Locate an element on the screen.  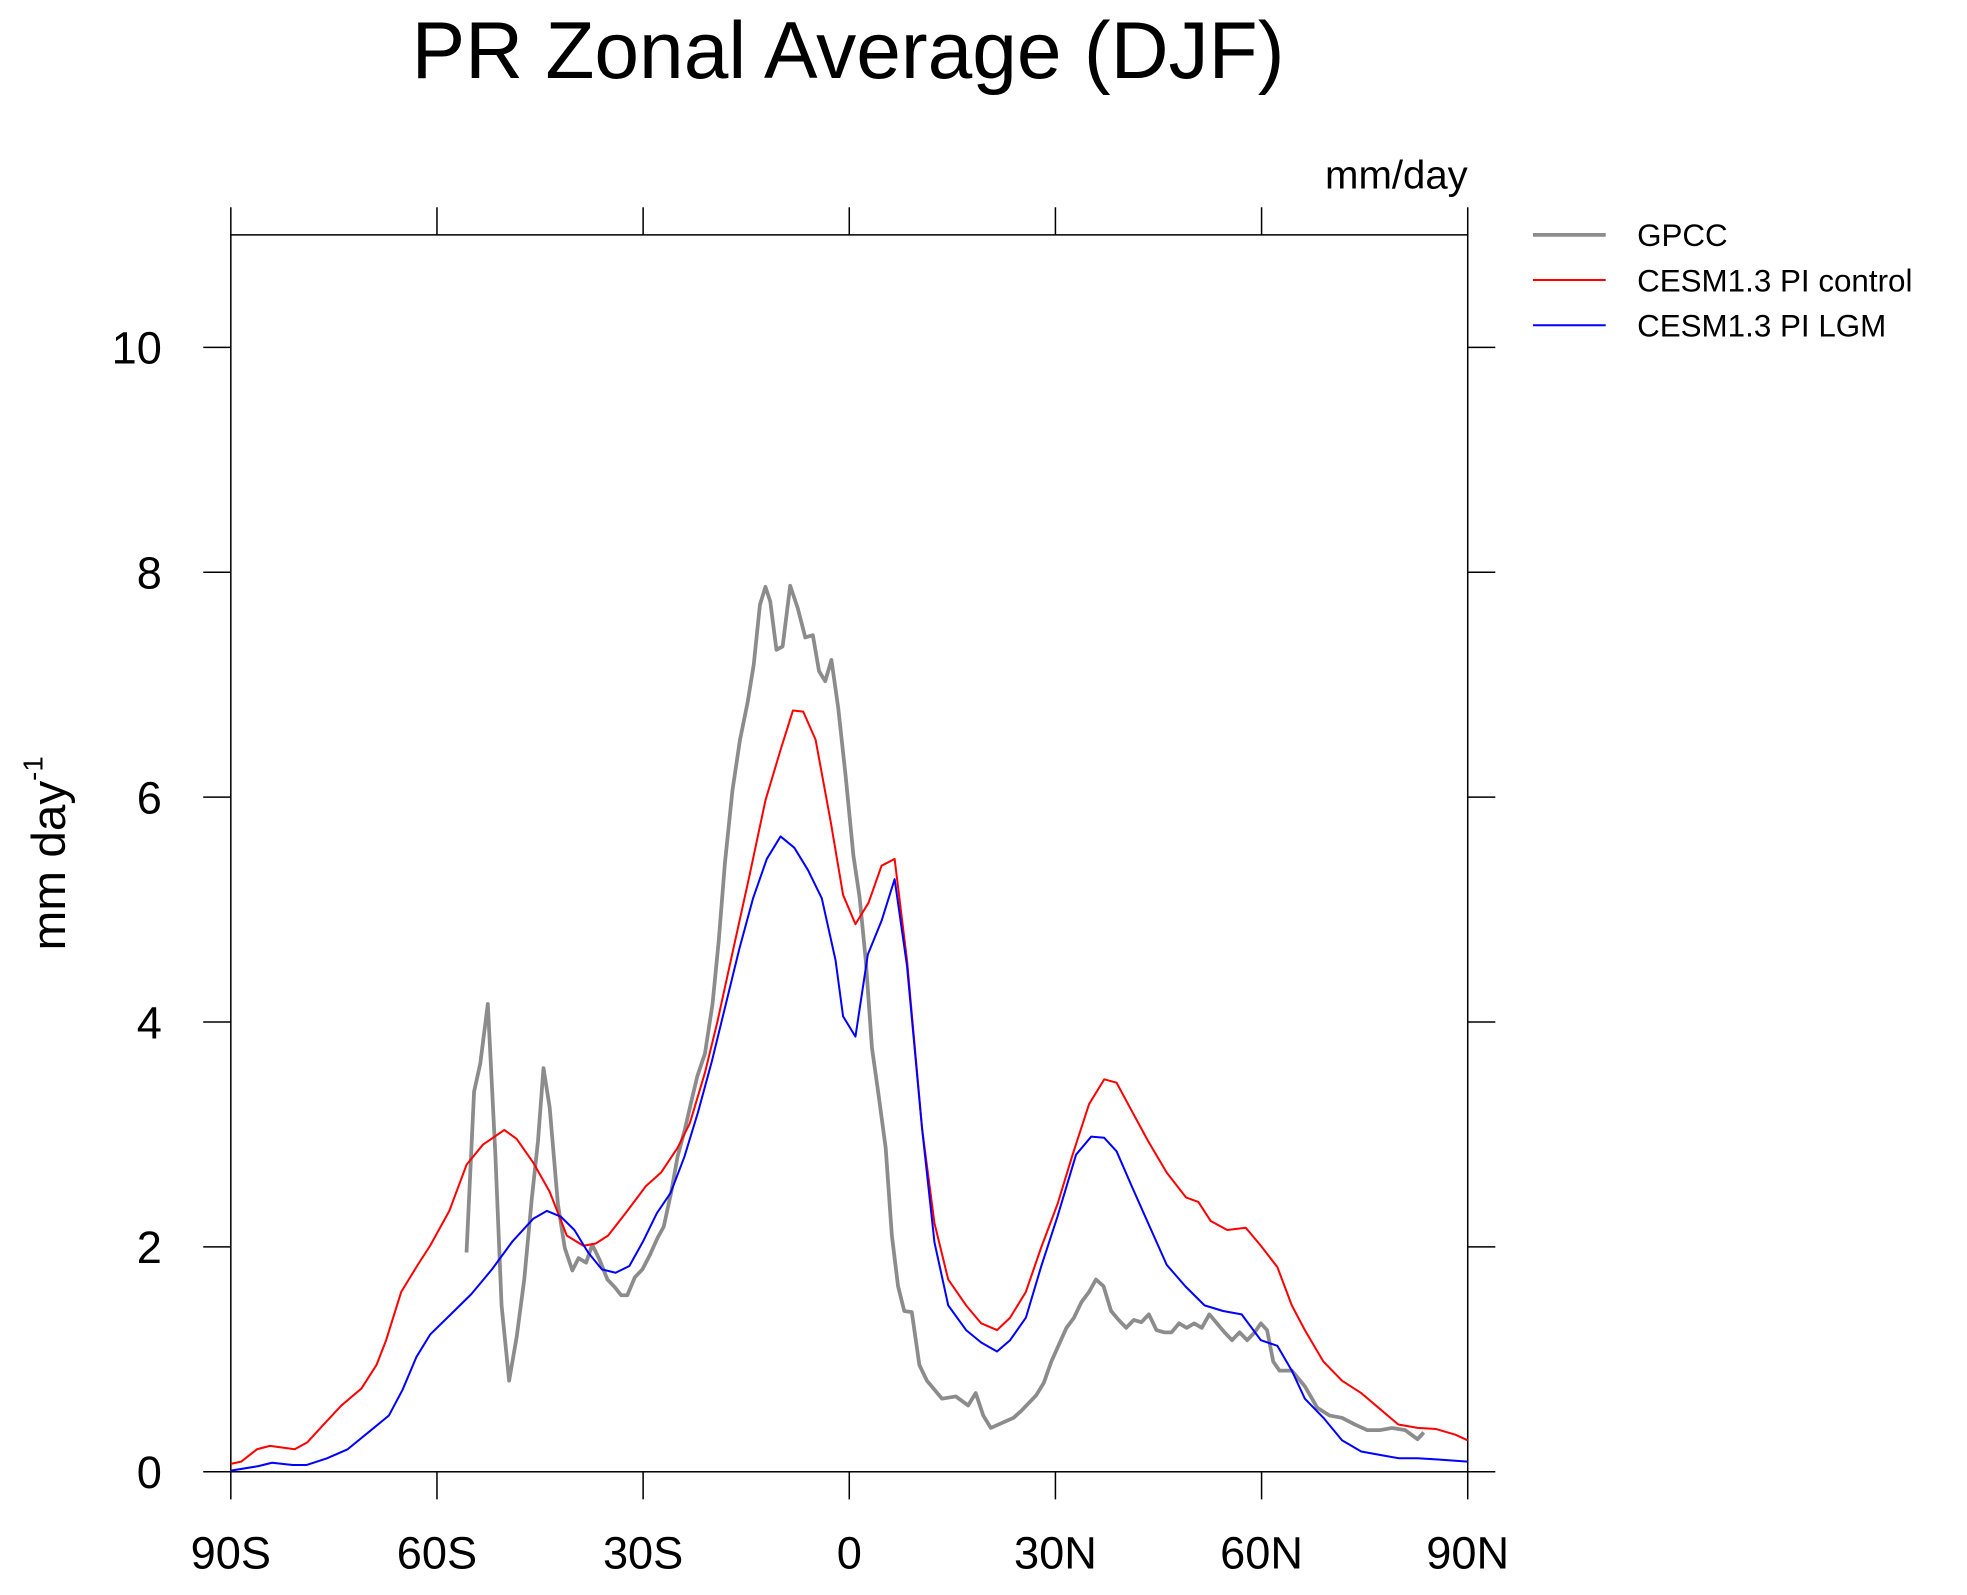
x-tick-label: 30N is located at coordinates (1055, 1552).